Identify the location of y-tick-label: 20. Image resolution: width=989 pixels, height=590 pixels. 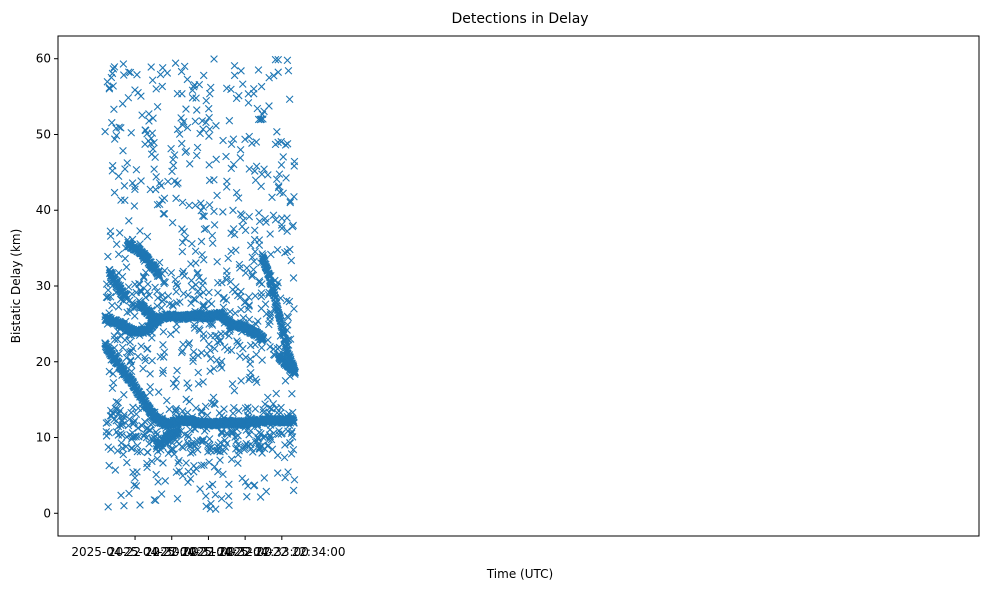
(43, 362).